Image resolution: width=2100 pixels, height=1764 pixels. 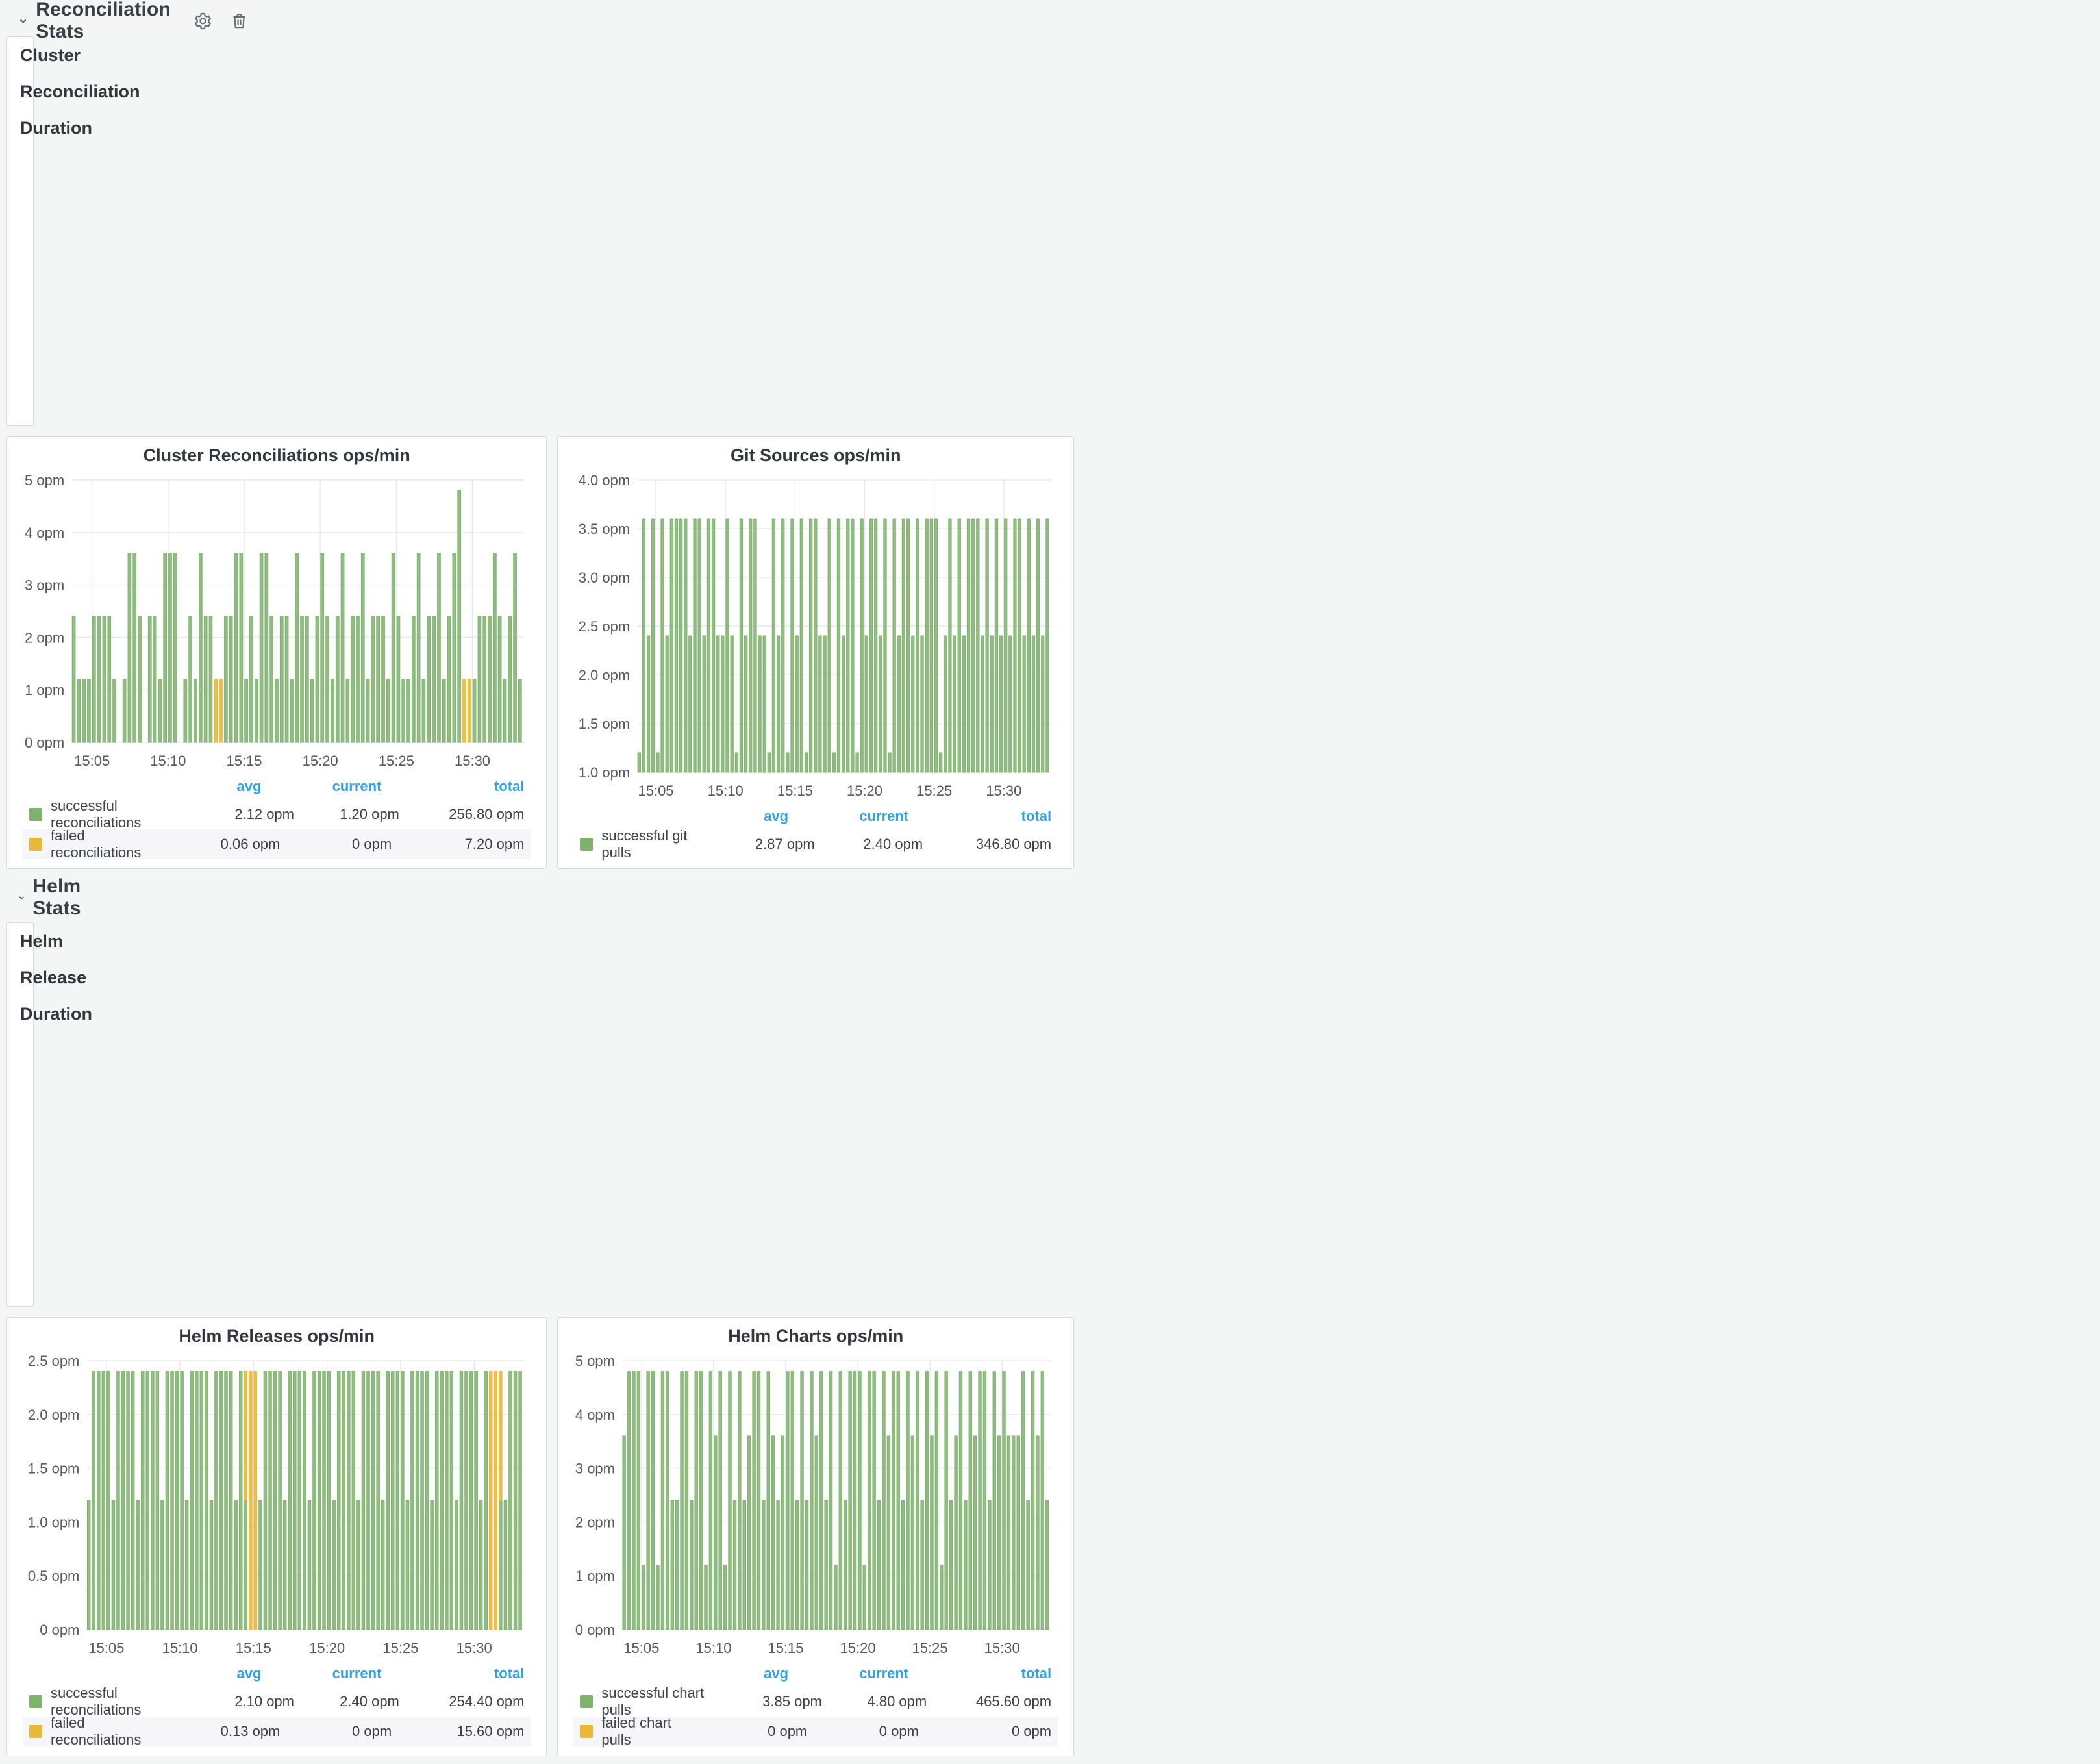 I want to click on legend-total-value: 0 opm, so click(x=1031, y=1731).